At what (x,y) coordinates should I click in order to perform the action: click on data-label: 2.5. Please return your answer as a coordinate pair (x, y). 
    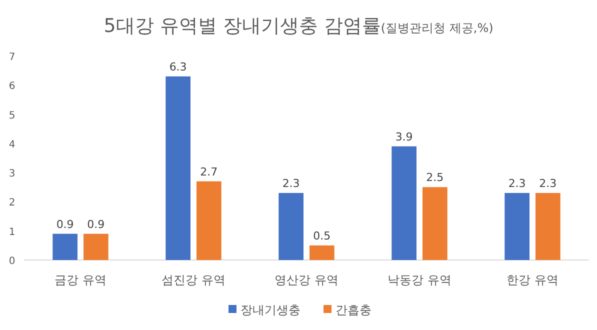
    Looking at the image, I should click on (435, 177).